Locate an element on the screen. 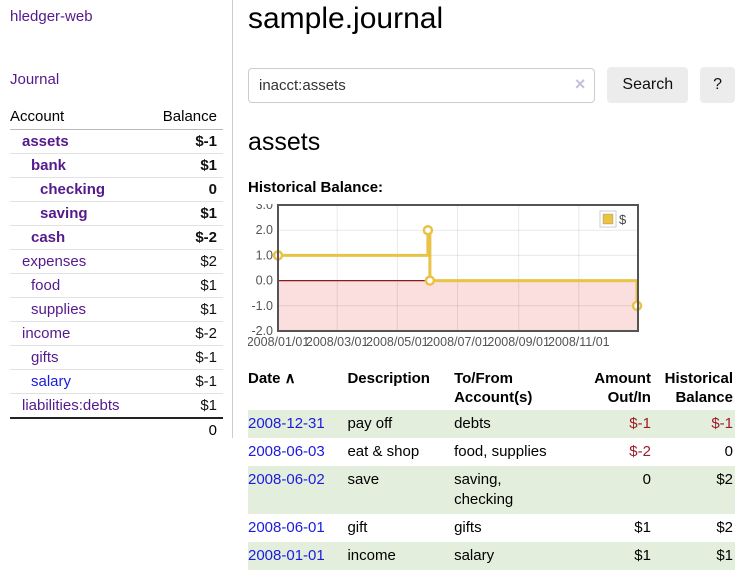 The width and height of the screenshot is (742, 582). sidebar-account-income: income is located at coordinates (46, 333).